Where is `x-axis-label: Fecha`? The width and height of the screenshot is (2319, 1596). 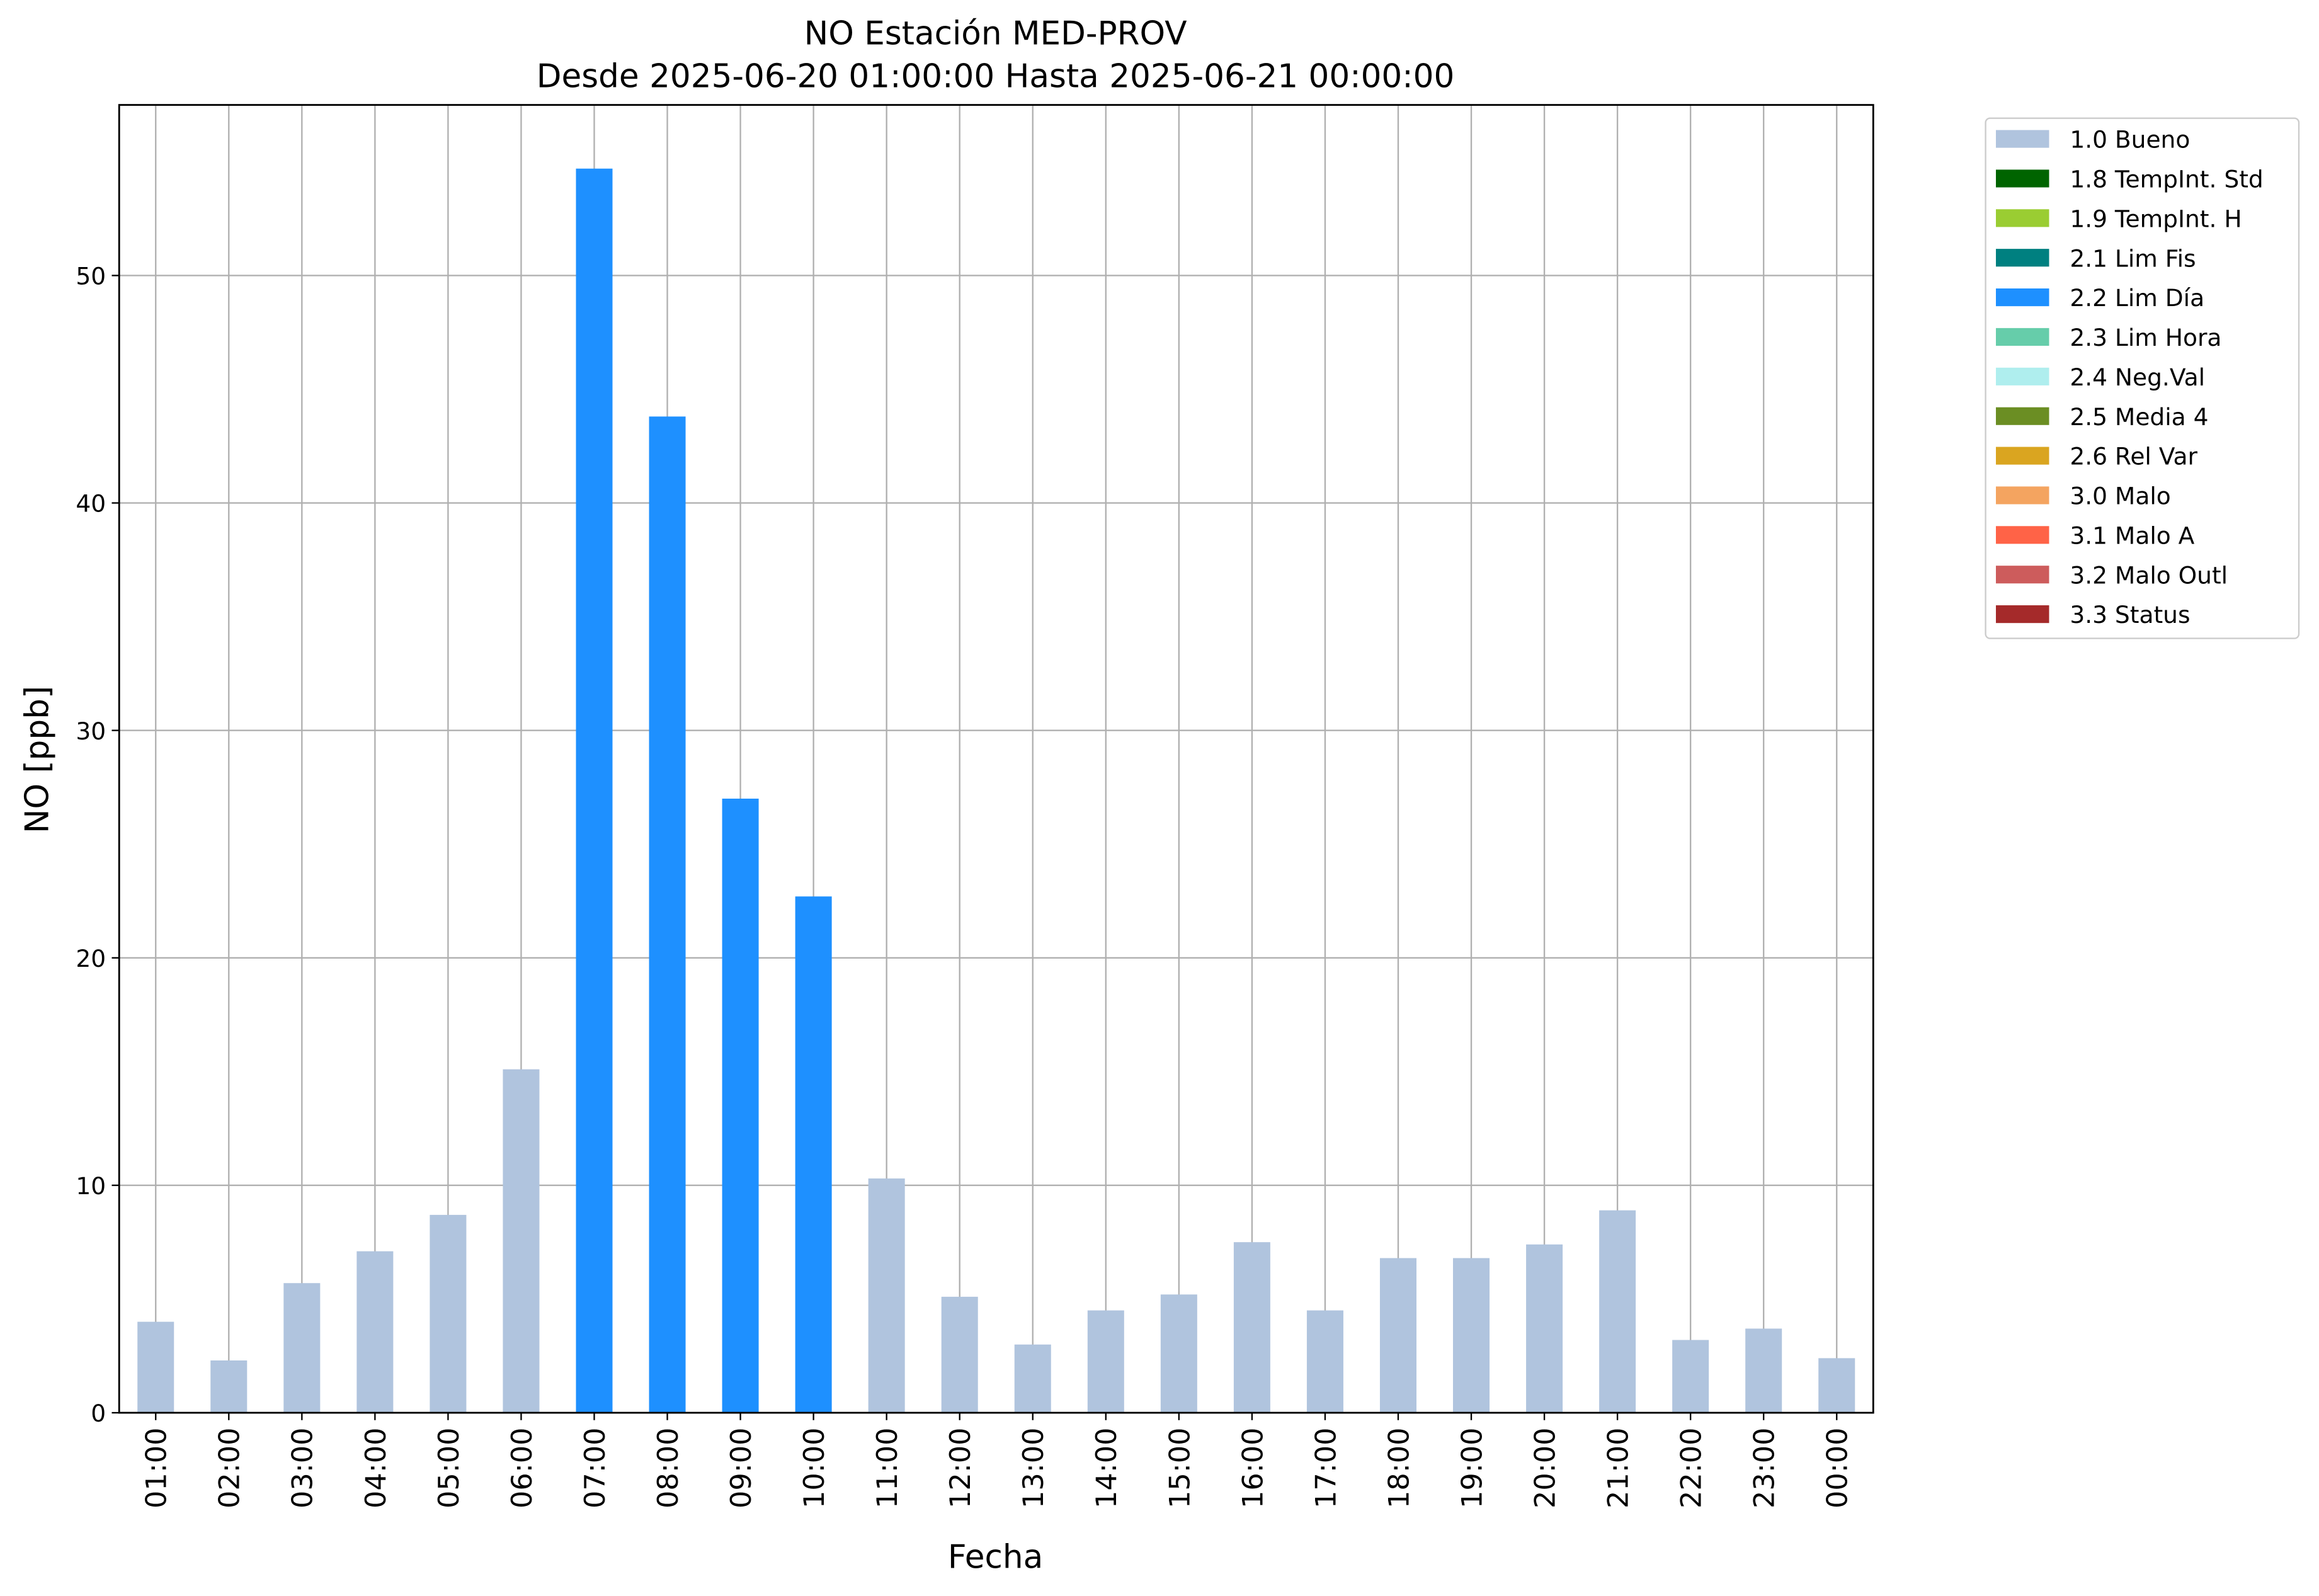
x-axis-label: Fecha is located at coordinates (995, 1557).